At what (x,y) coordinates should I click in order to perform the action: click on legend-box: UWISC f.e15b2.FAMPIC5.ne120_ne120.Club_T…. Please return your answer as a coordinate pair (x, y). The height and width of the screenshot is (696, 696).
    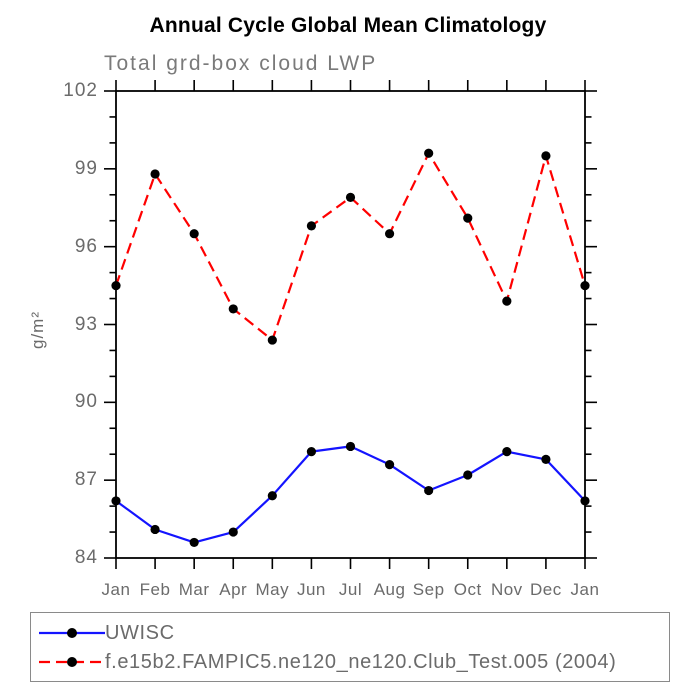
    Looking at the image, I should click on (350, 647).